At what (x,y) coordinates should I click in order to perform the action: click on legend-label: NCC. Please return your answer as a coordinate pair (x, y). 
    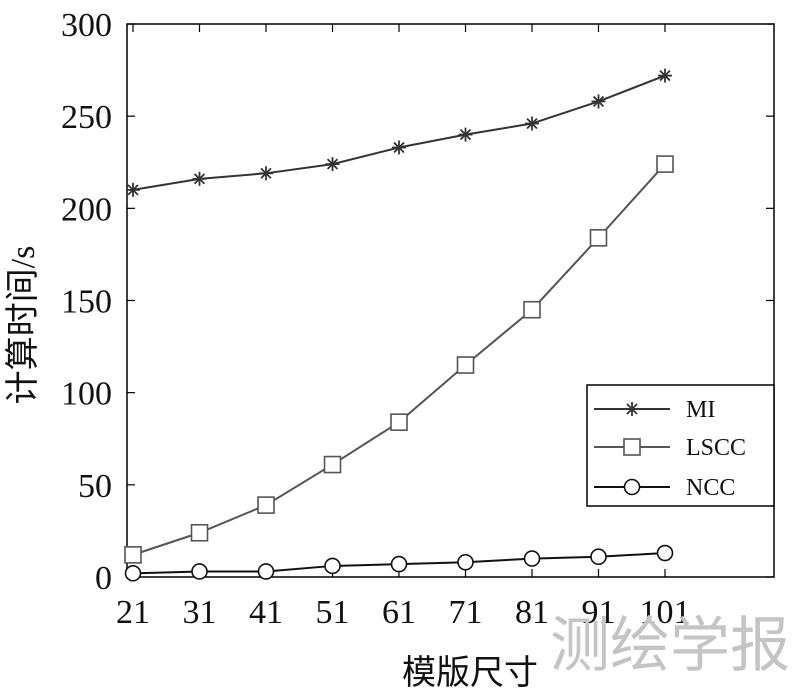
    Looking at the image, I should click on (710, 488).